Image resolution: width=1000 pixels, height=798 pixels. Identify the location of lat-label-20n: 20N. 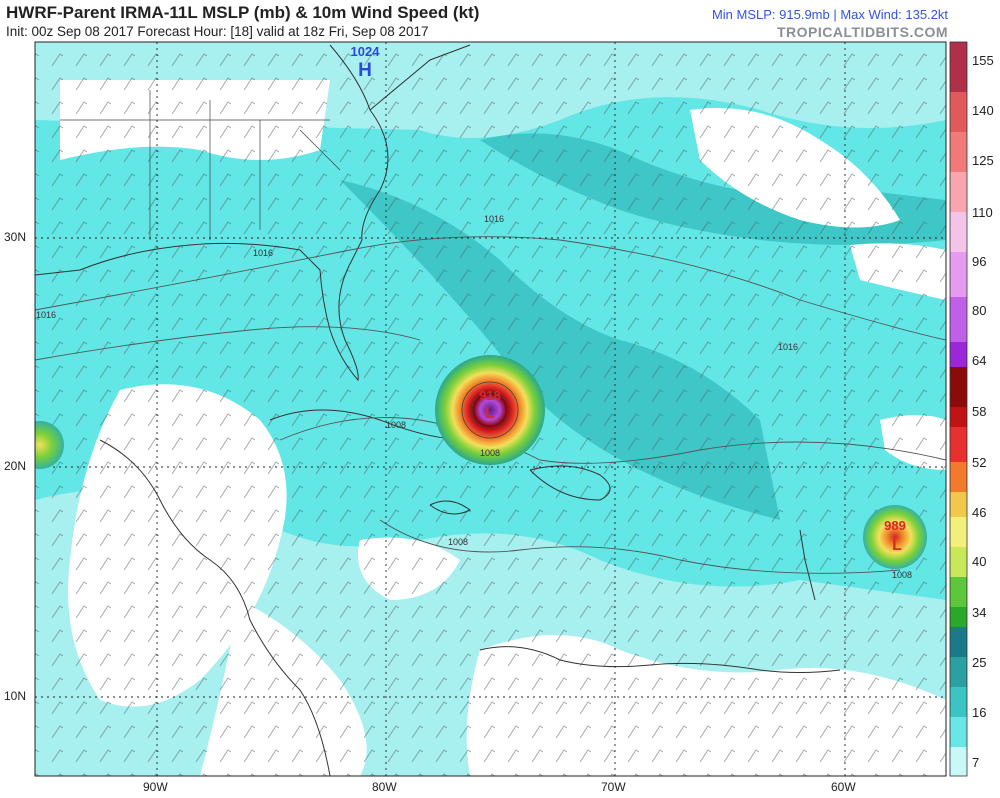
(15, 466).